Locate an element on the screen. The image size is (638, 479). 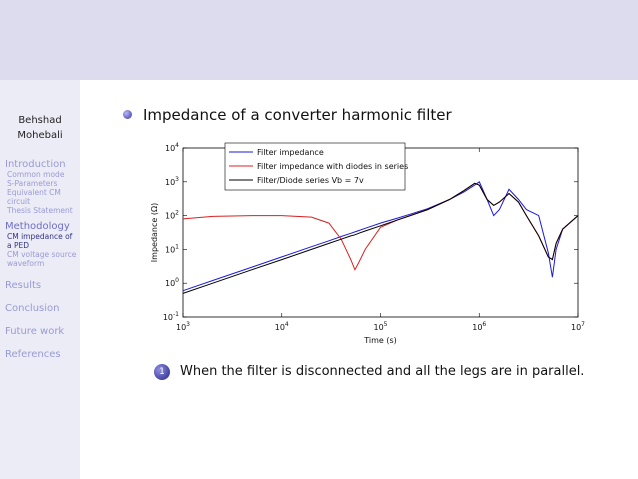
nav-item: Common mode is located at coordinates (36, 174).